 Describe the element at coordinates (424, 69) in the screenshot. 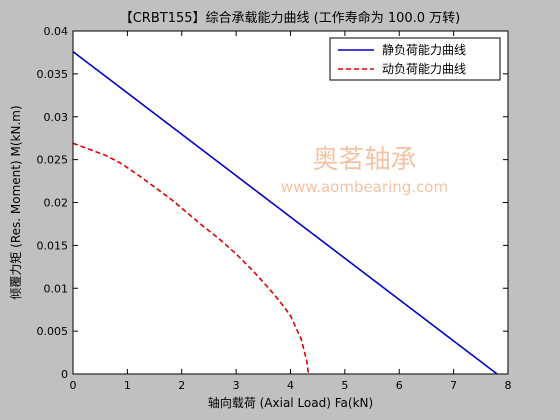

I see `legend-label-dynamic: 动负荷能力曲线` at that location.